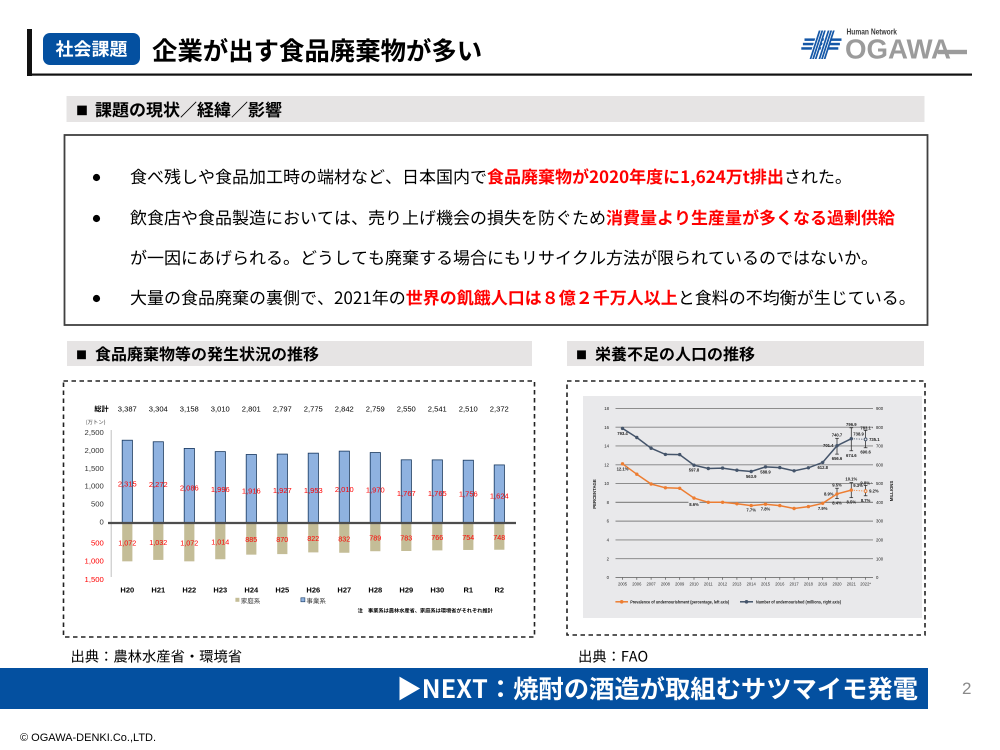 Image resolution: width=1000 pixels, height=750 pixels. I want to click on svg-text: 3,158, so click(189, 408).